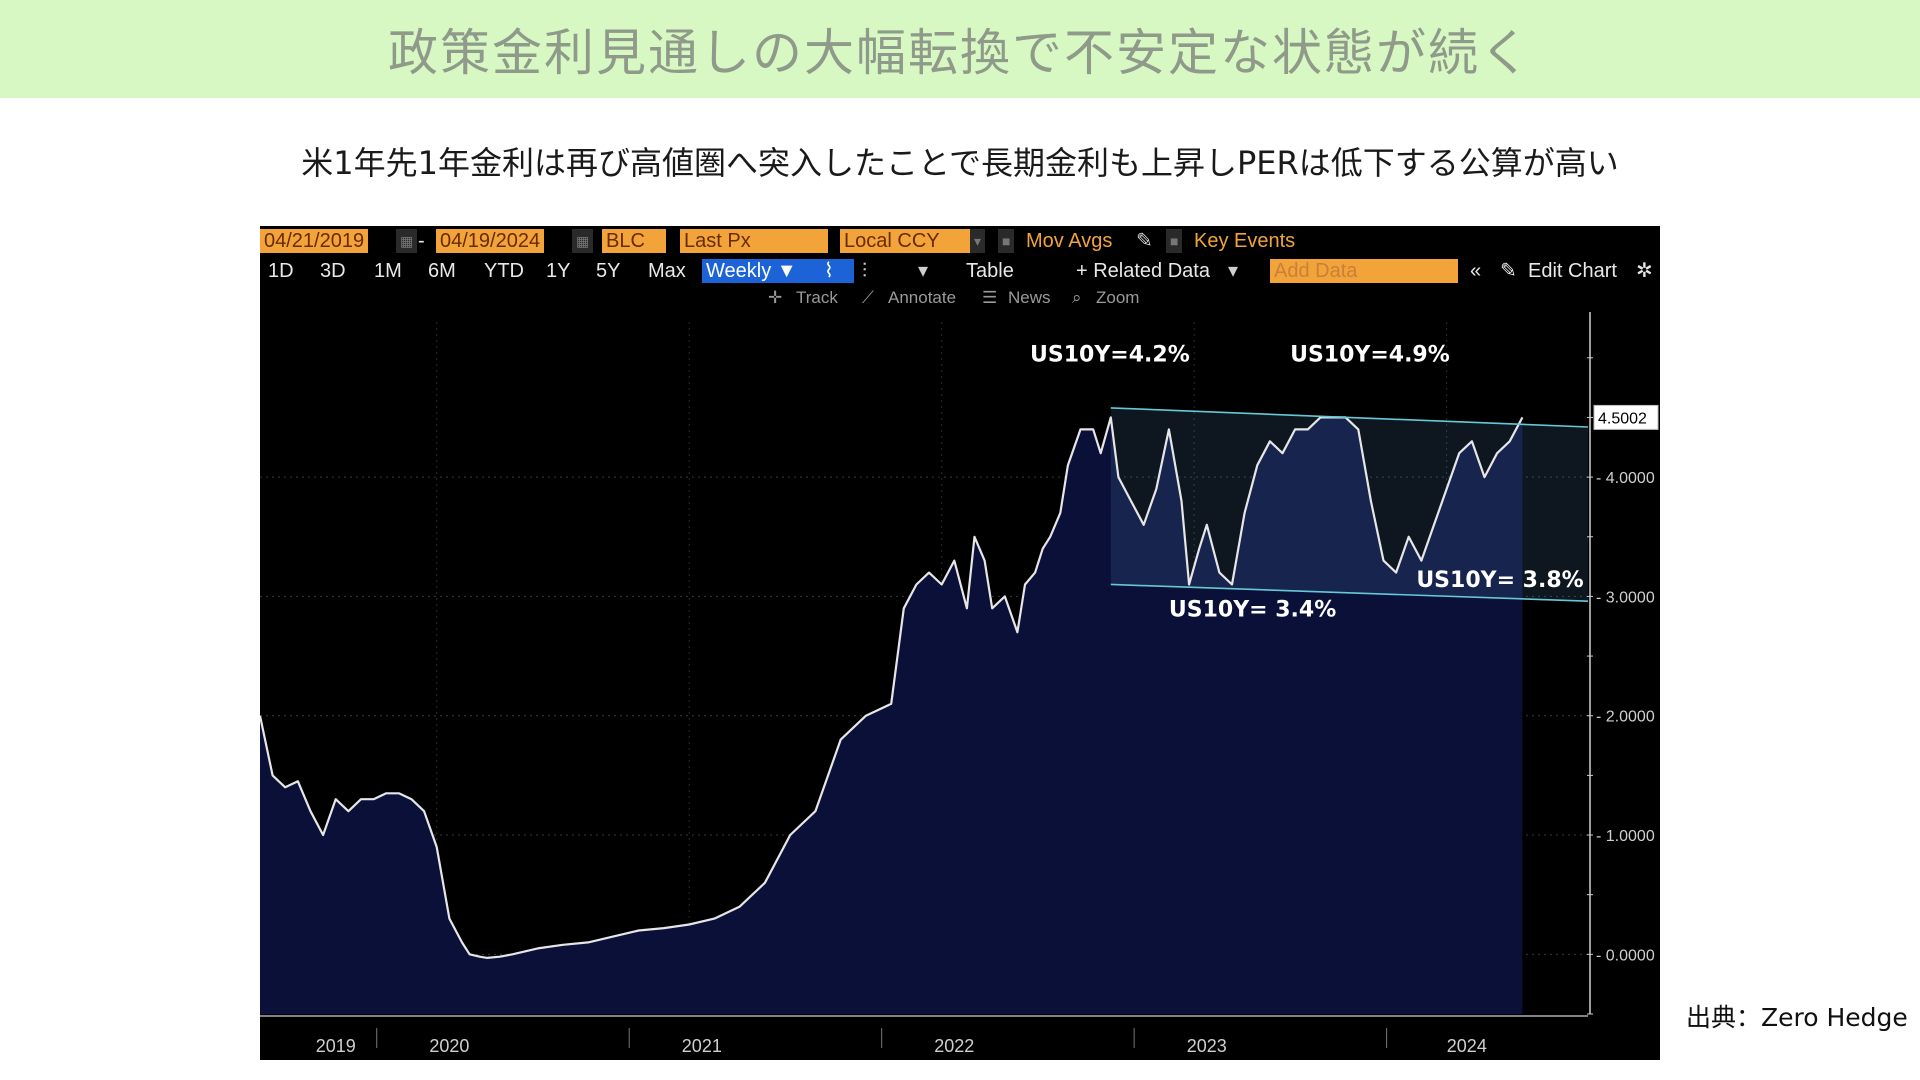 The height and width of the screenshot is (1080, 1920). I want to click on dropdown-arrow-icon: ▾, so click(978, 241).